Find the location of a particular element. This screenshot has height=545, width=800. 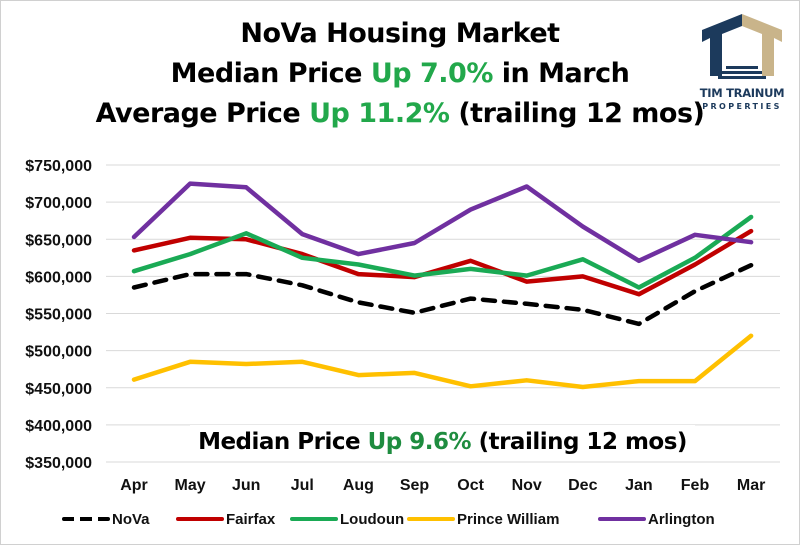

x-tick-label: Nov is located at coordinates (527, 485).